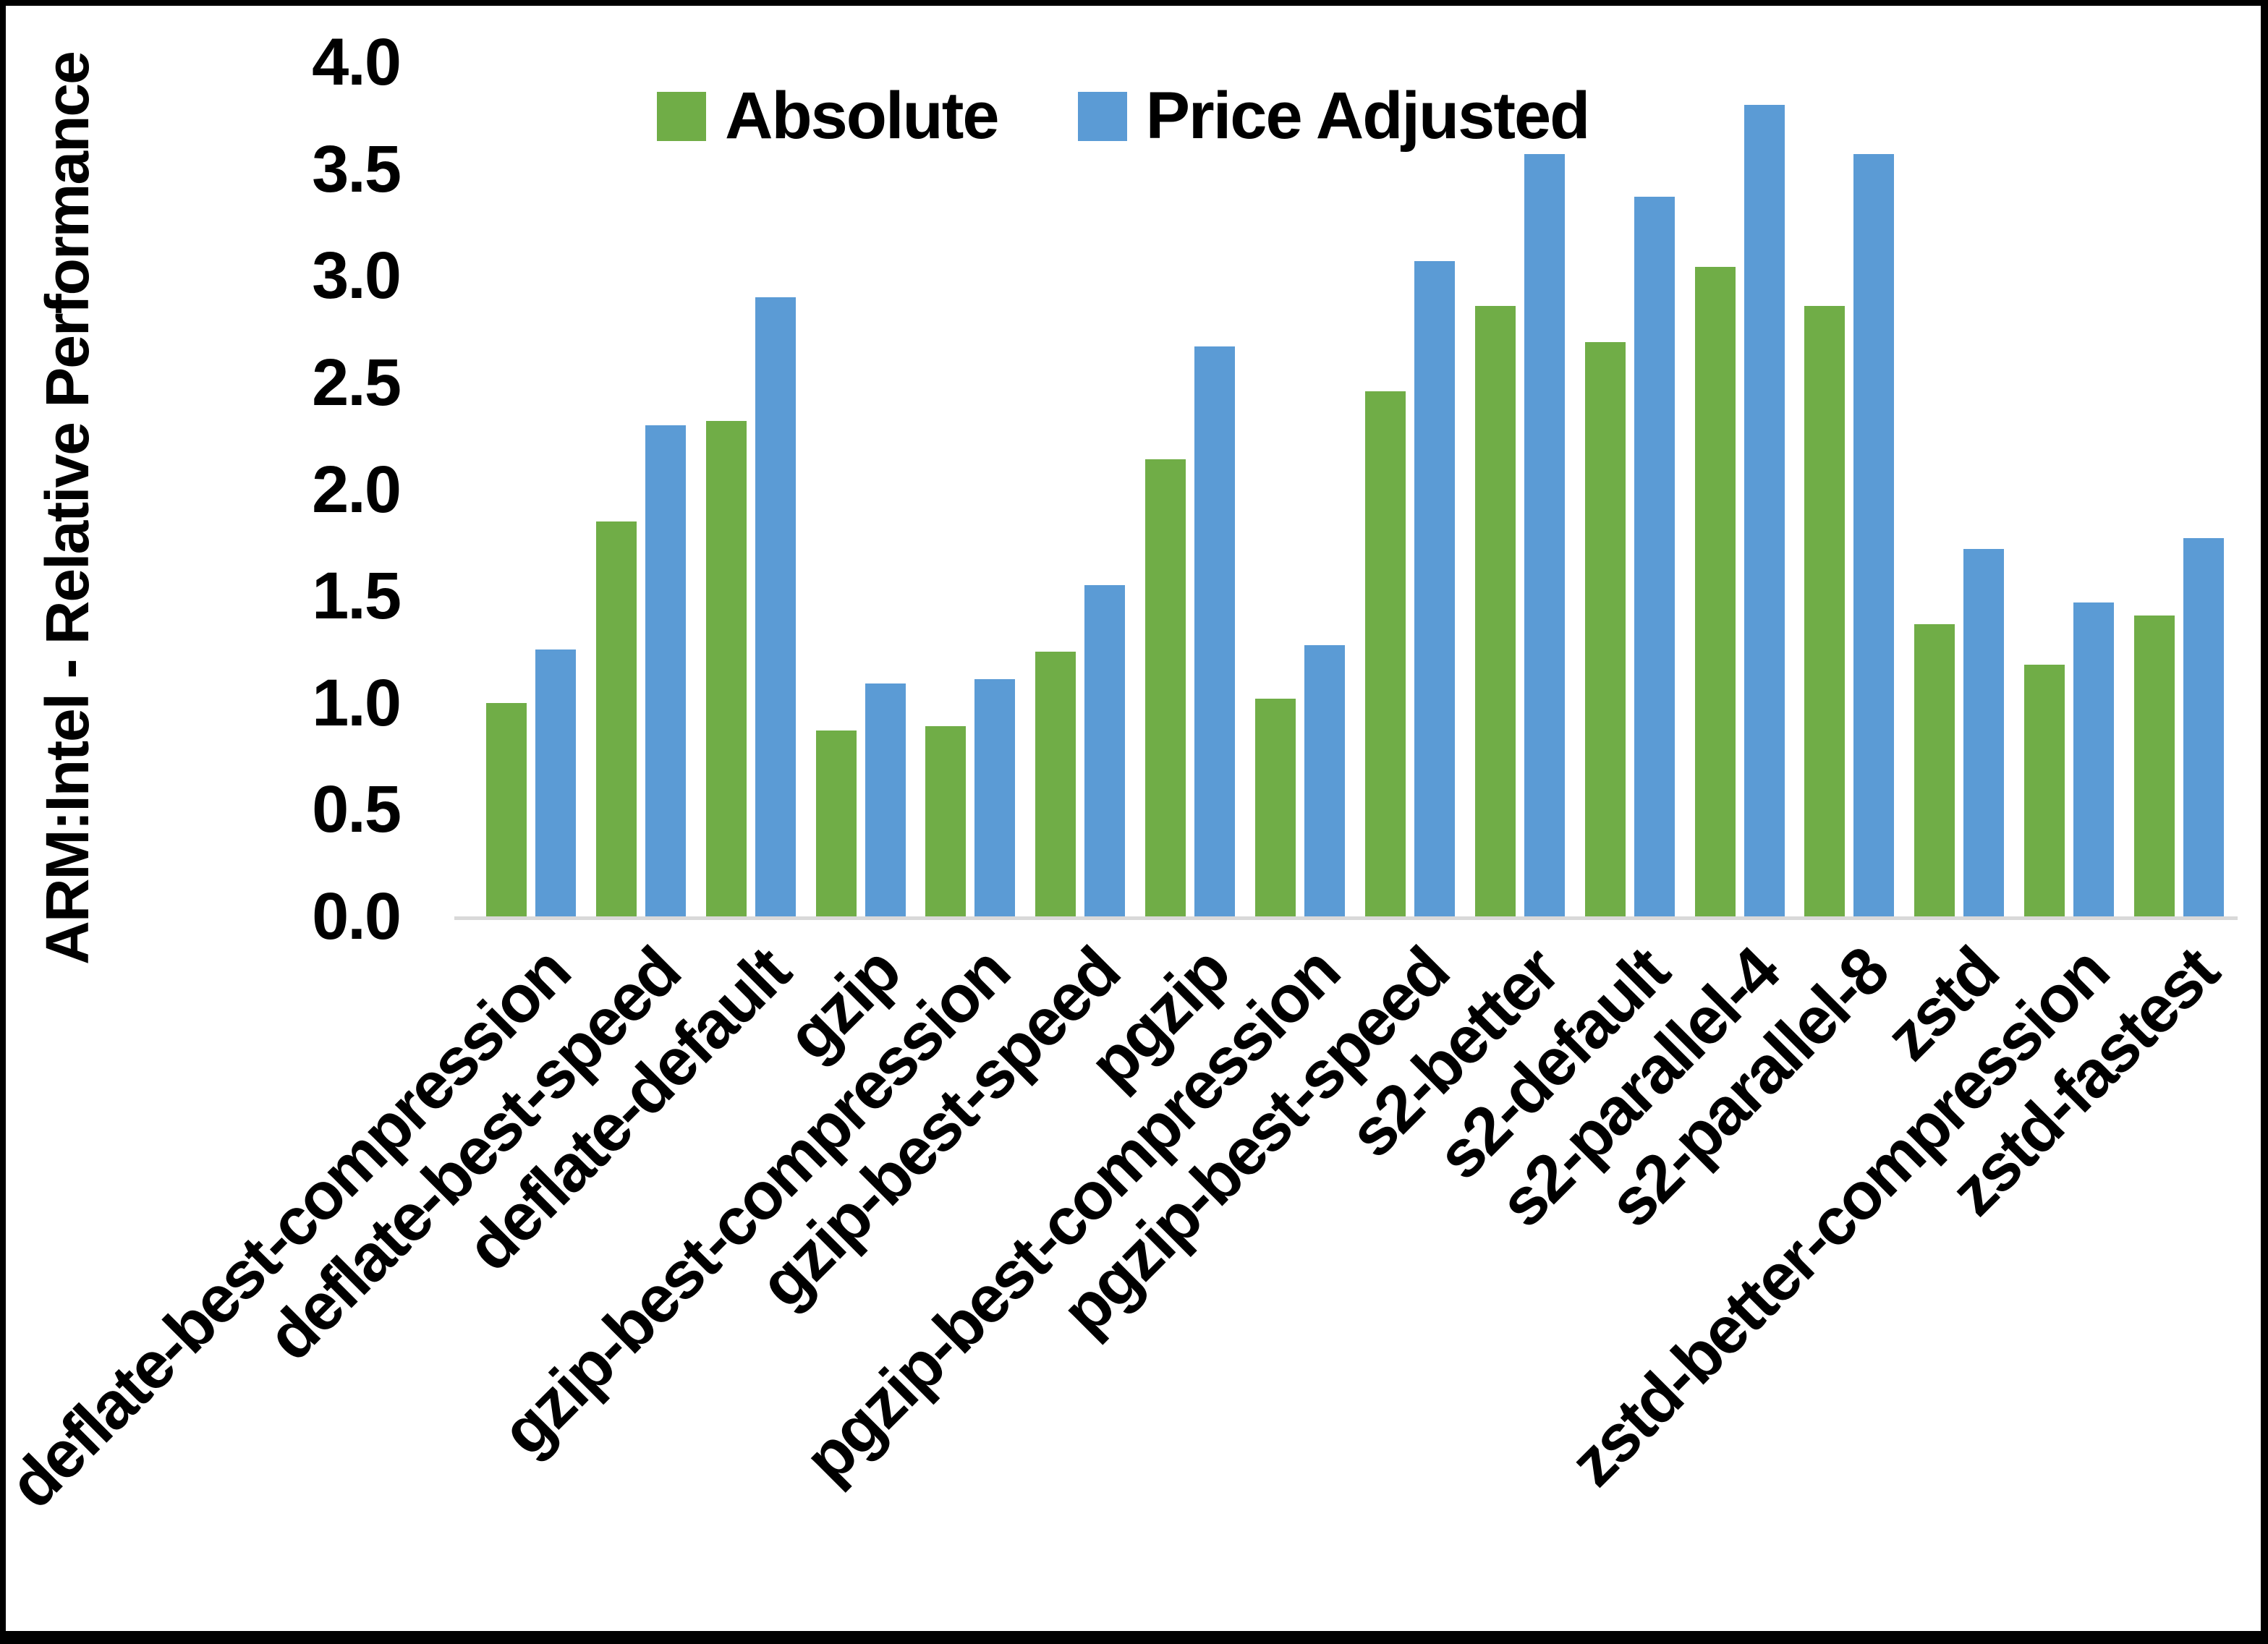 This screenshot has width=2268, height=1644. I want to click on bar-price-adjusted-deflate-best-speed, so click(665, 670).